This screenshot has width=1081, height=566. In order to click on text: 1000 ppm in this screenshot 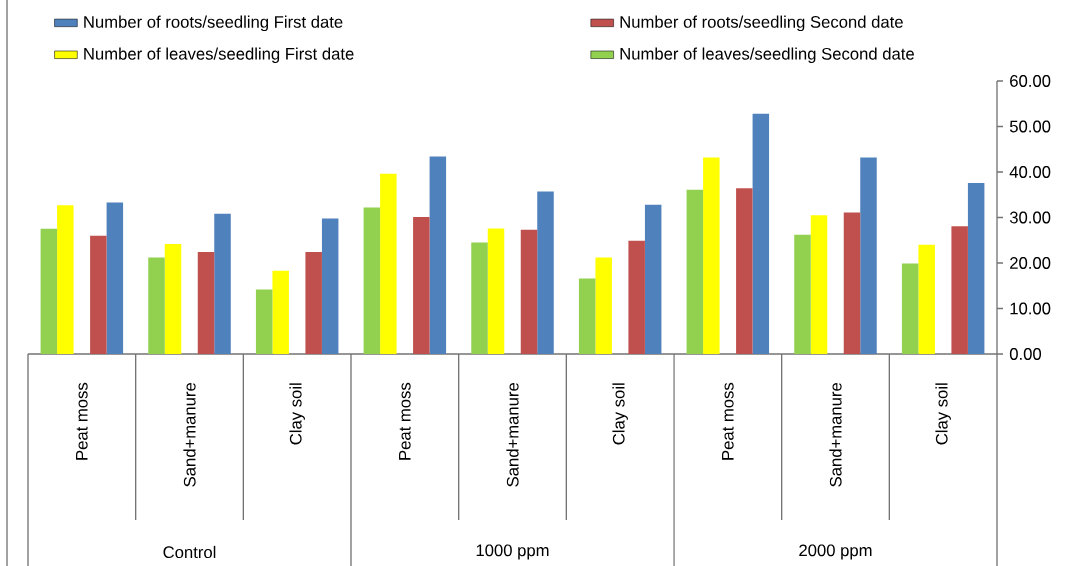, I will do `click(512, 552)`.